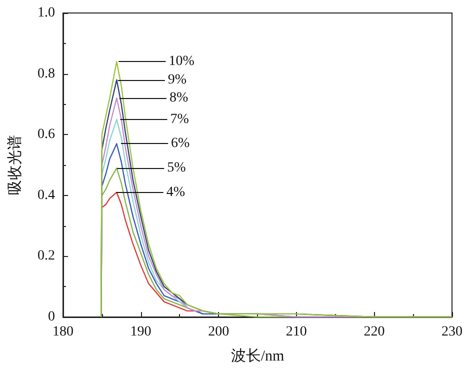 The width and height of the screenshot is (468, 375). Describe the element at coordinates (176, 168) in the screenshot. I see `annotation: 5%` at that location.